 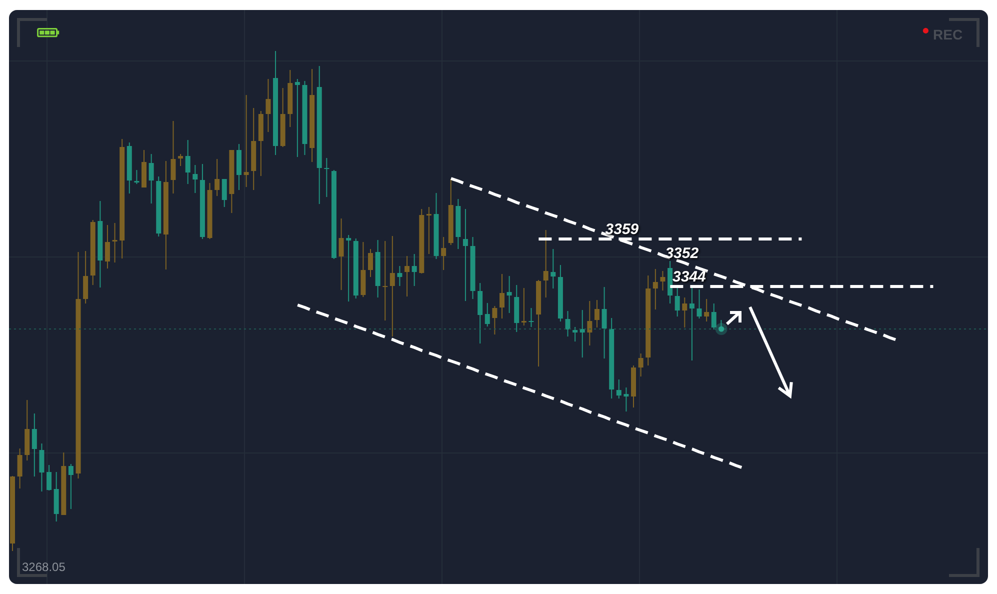 I want to click on series-label: 3352, so click(x=682, y=253).